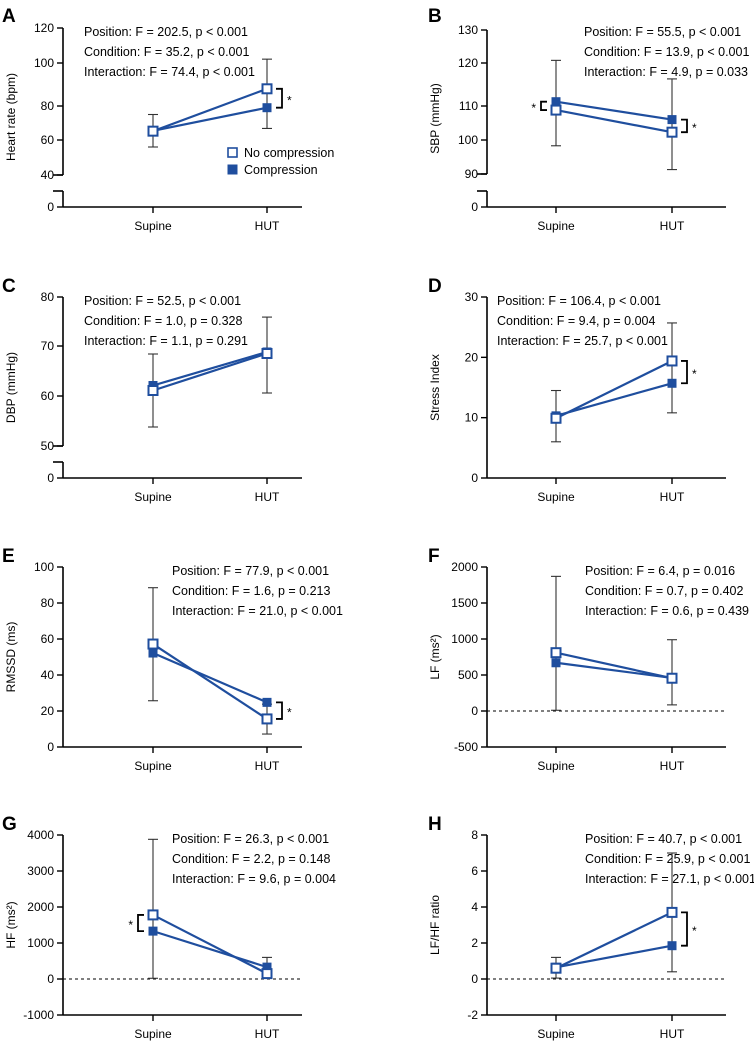  I want to click on y-tick-label: 120, so click(468, 63).